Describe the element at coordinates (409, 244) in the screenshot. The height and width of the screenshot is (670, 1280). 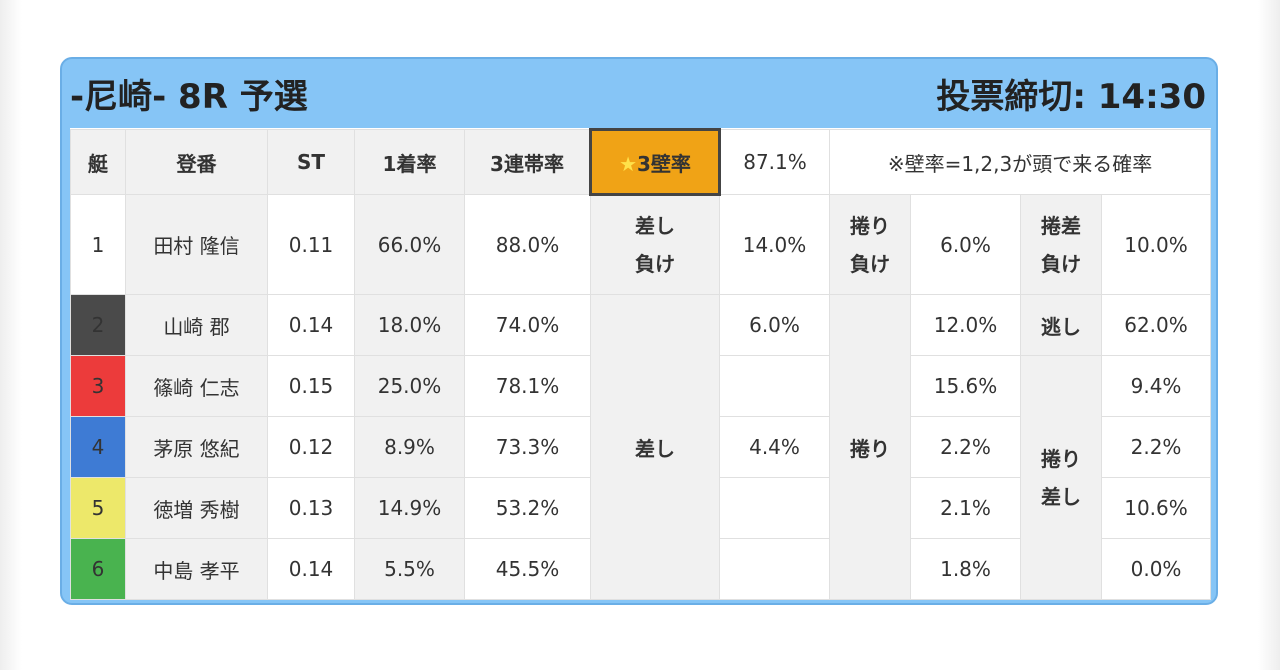
I see `racer-win-rate: 66.0%` at that location.